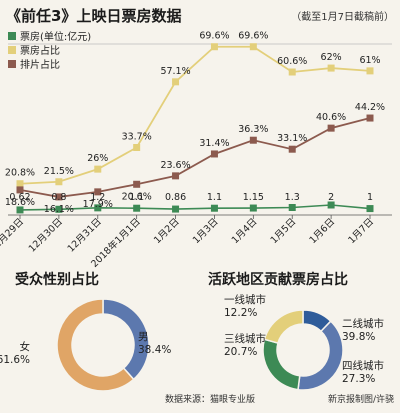  What do you see at coordinates (278, 279) in the screenshot?
I see `pie2-title: 活跃地区贡献票房占比` at bounding box center [278, 279].